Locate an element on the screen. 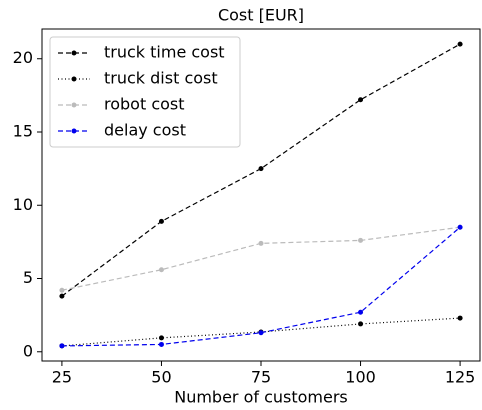 The width and height of the screenshot is (482, 410). x-tick-label: 50 is located at coordinates (161, 377).